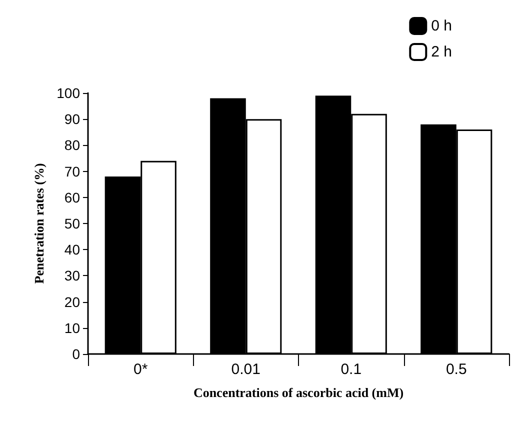  What do you see at coordinates (76, 354) in the screenshot?
I see `y-tick-label: 0` at bounding box center [76, 354].